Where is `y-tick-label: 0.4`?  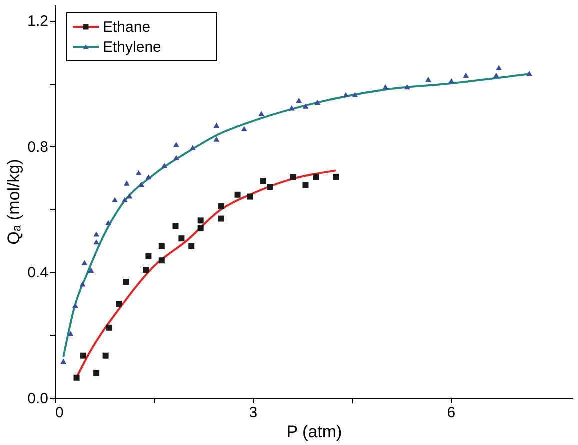
y-tick-label: 0.4 is located at coordinates (38, 273).